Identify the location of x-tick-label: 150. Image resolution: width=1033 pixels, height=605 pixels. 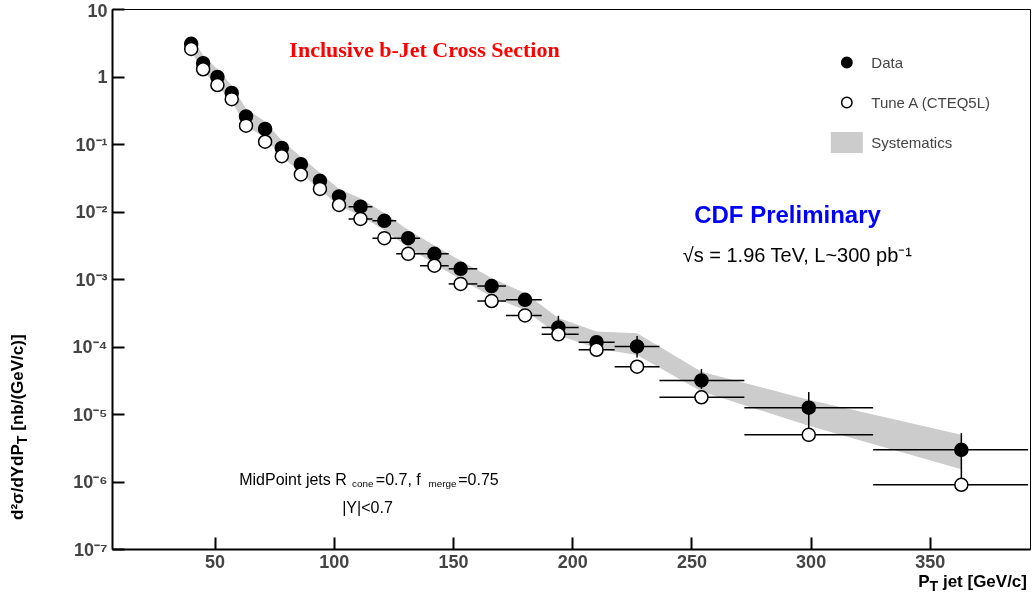
(453, 561).